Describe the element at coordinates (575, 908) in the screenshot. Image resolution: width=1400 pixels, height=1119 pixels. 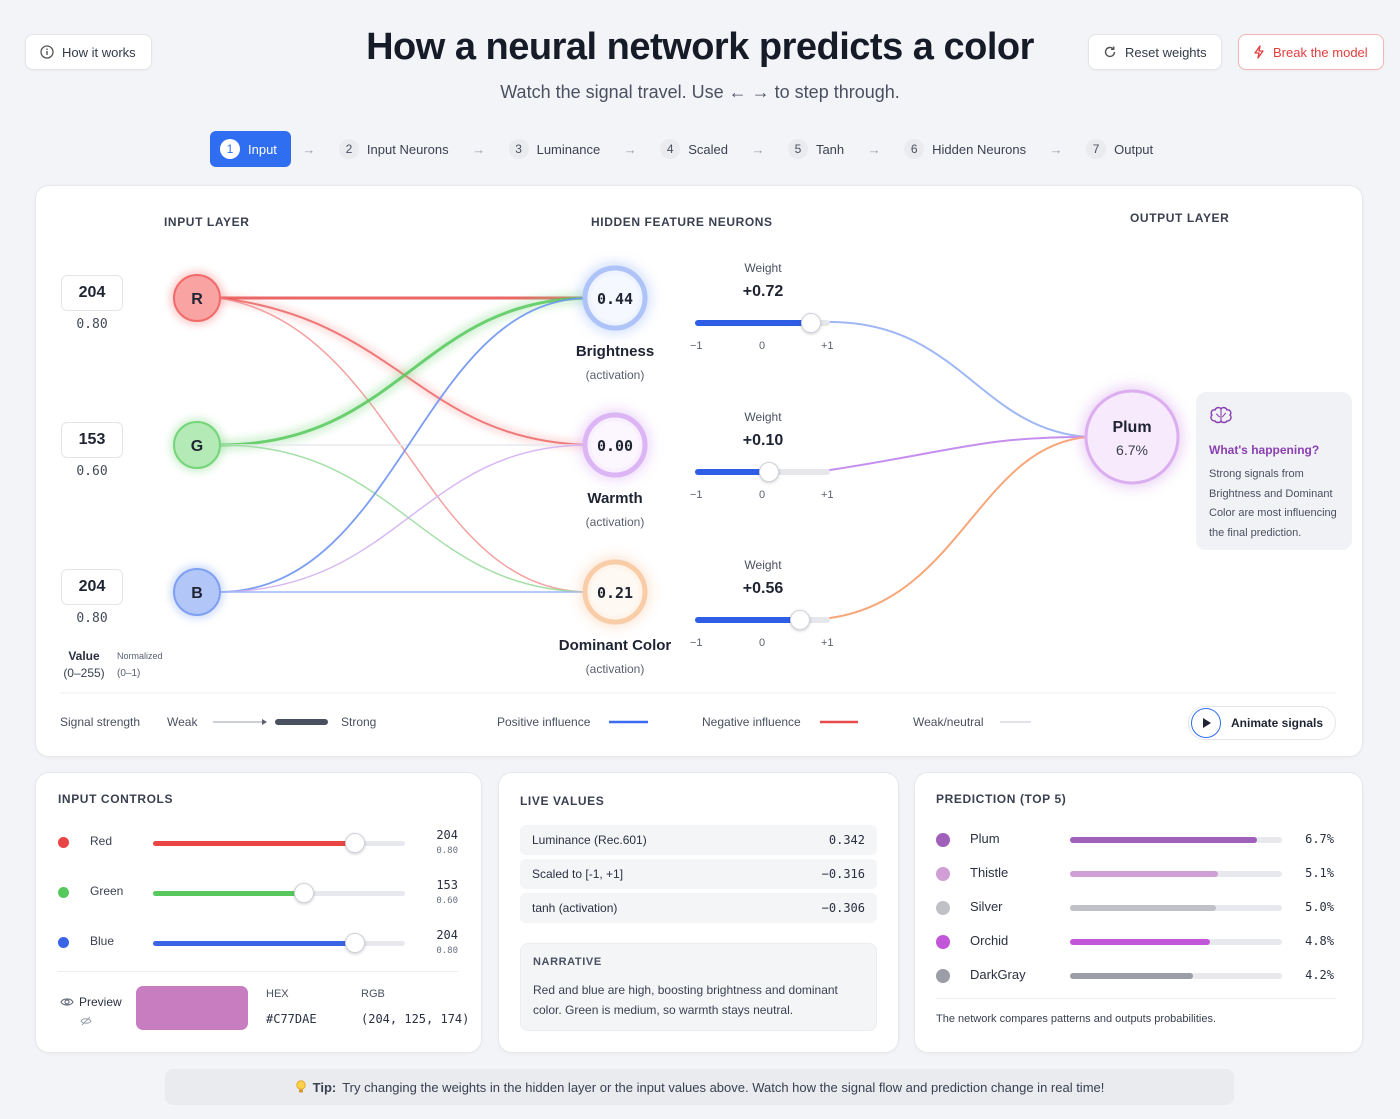
I see `live-row-label: tanh (activation)` at that location.